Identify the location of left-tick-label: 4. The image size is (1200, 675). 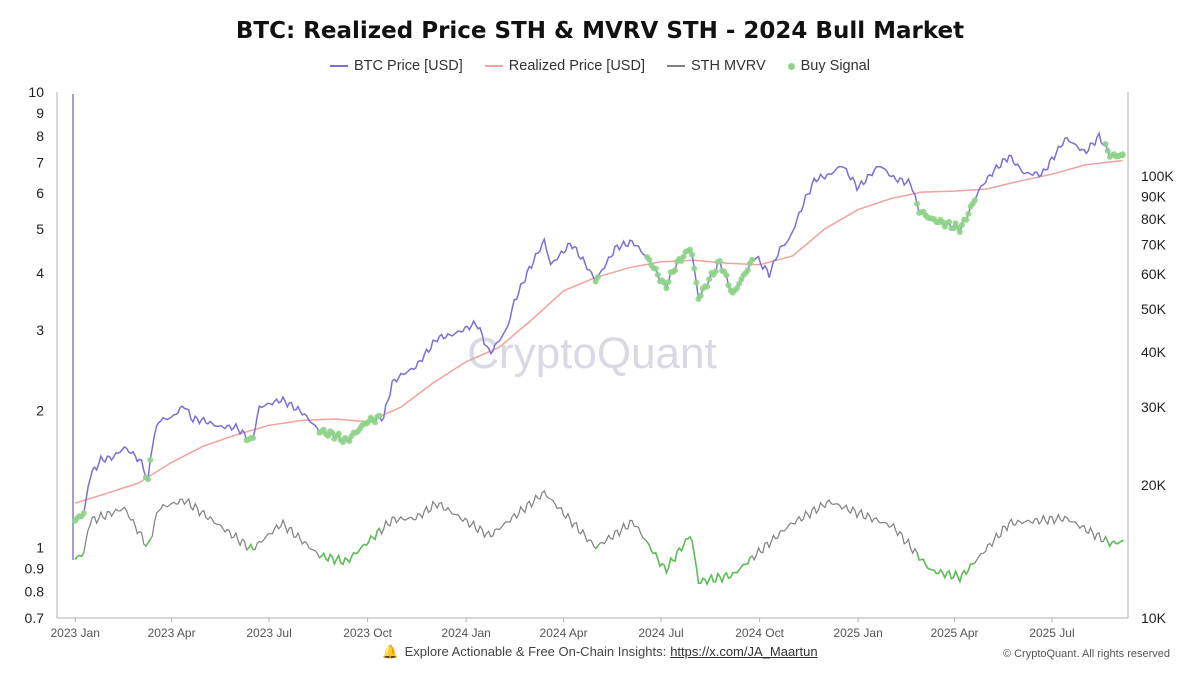
(40, 273).